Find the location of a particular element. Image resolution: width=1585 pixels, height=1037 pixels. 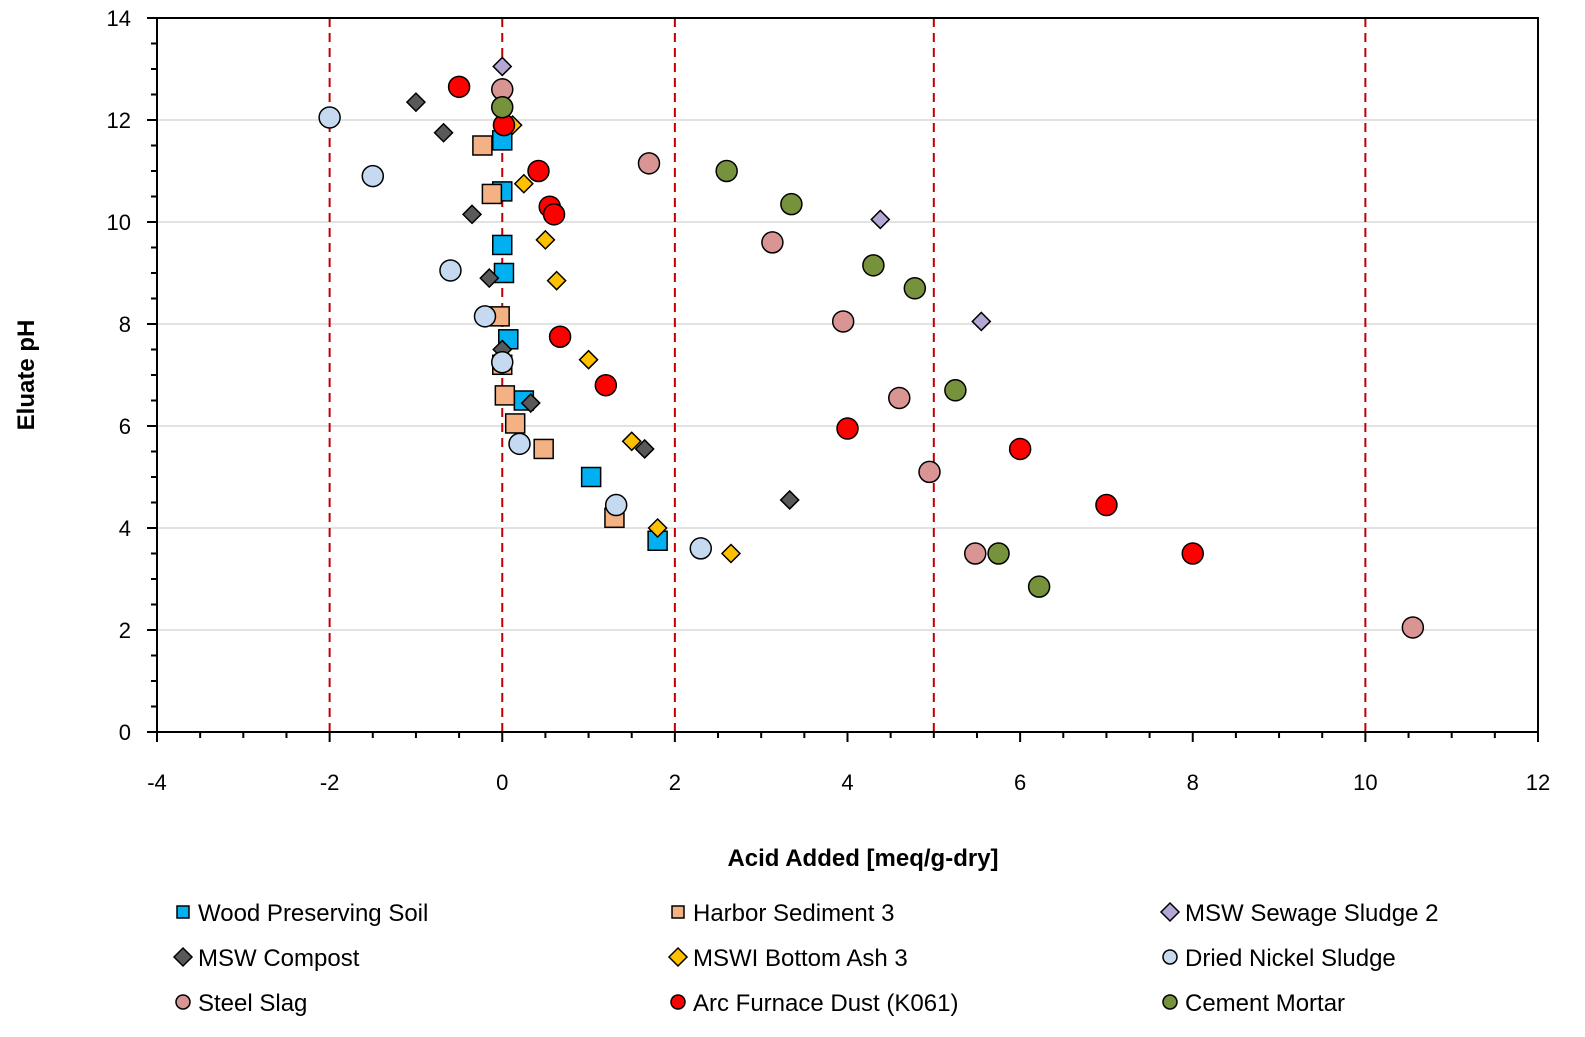

x-tick-label: 8 is located at coordinates (1193, 782).